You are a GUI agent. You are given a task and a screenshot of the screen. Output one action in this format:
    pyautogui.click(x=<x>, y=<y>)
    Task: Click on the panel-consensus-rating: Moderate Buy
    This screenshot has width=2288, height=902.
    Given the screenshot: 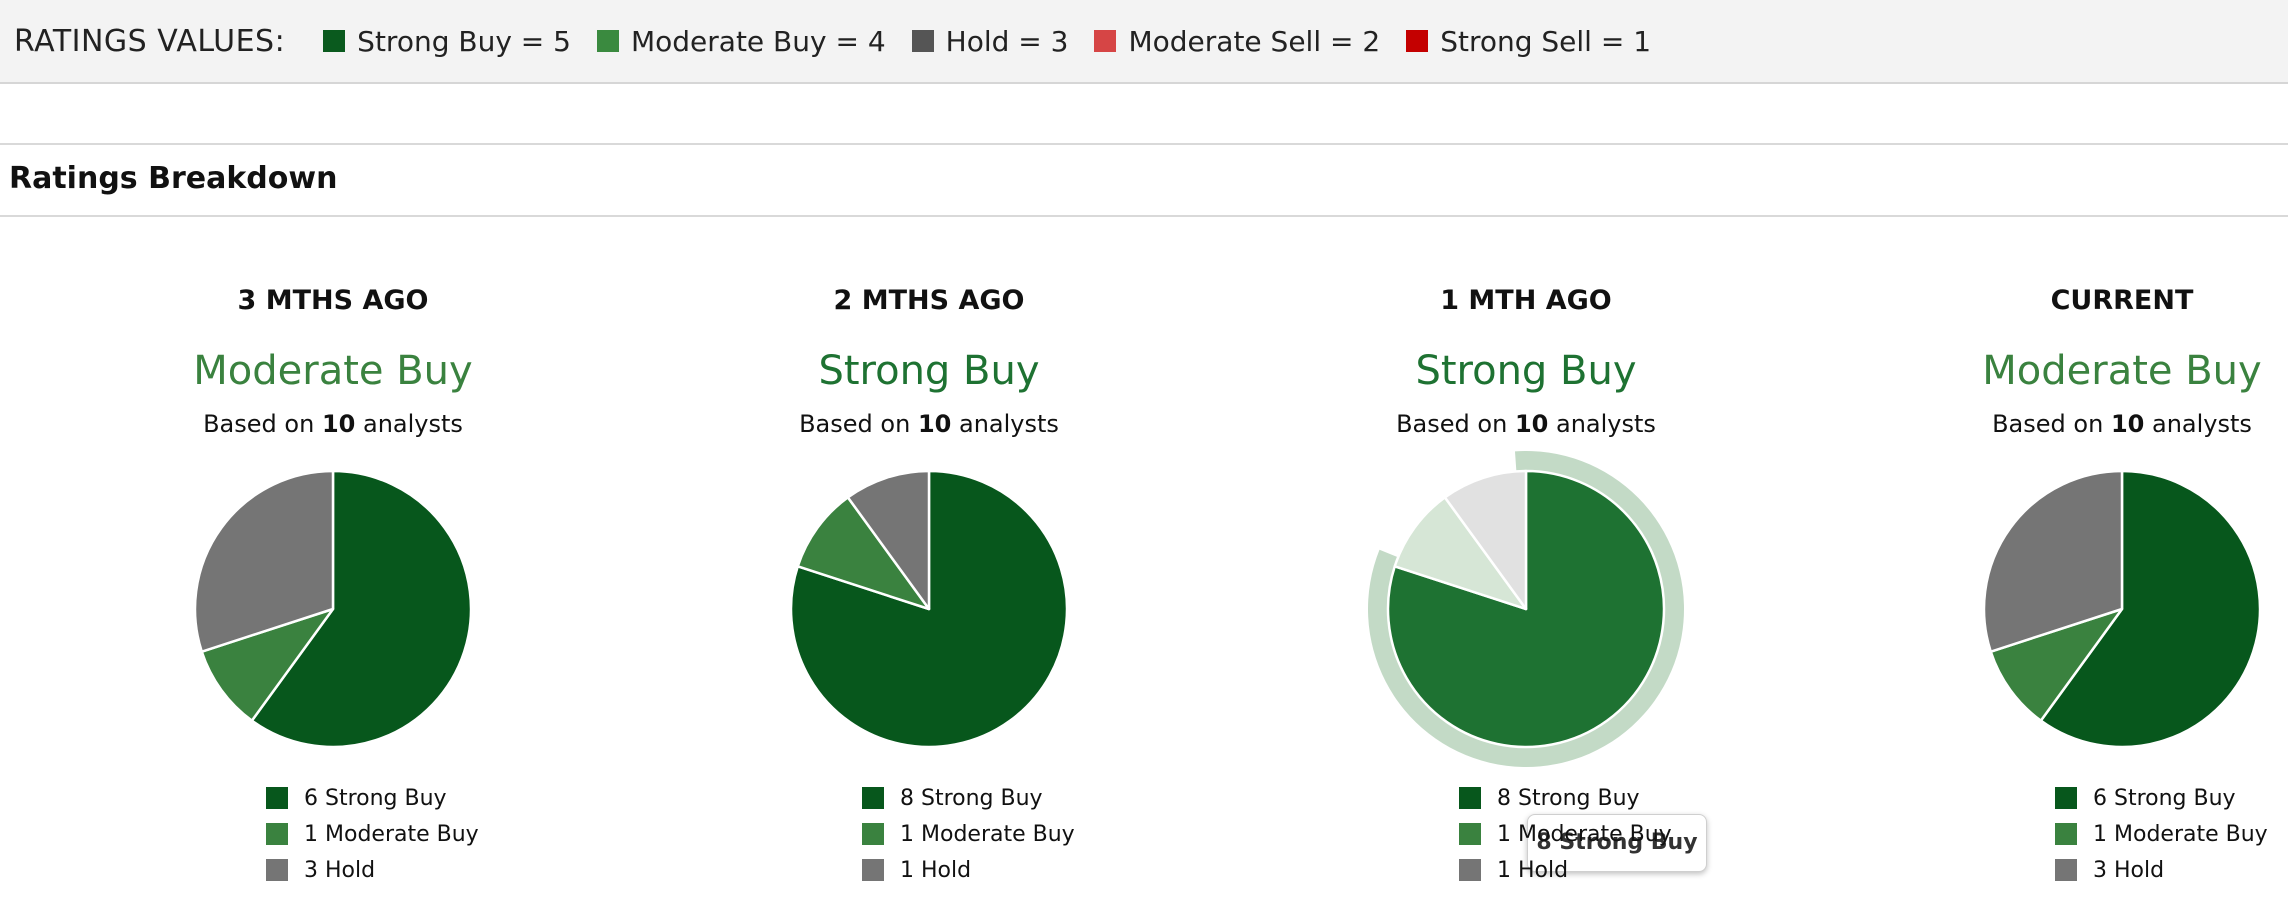 What is the action you would take?
    pyautogui.click(x=2122, y=371)
    